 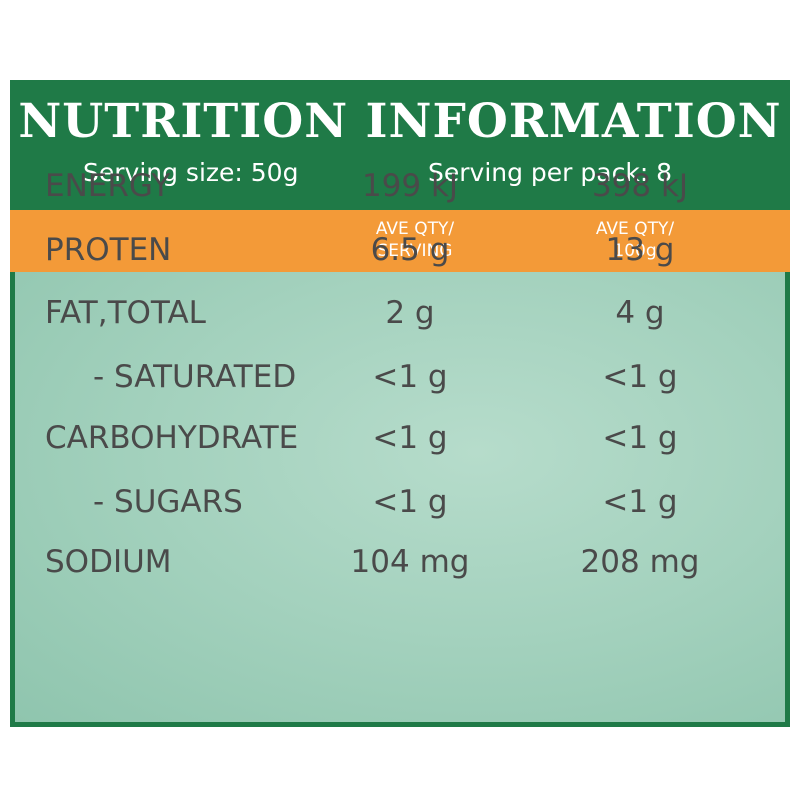 What do you see at coordinates (108, 186) in the screenshot?
I see `row-label: ENERGY` at bounding box center [108, 186].